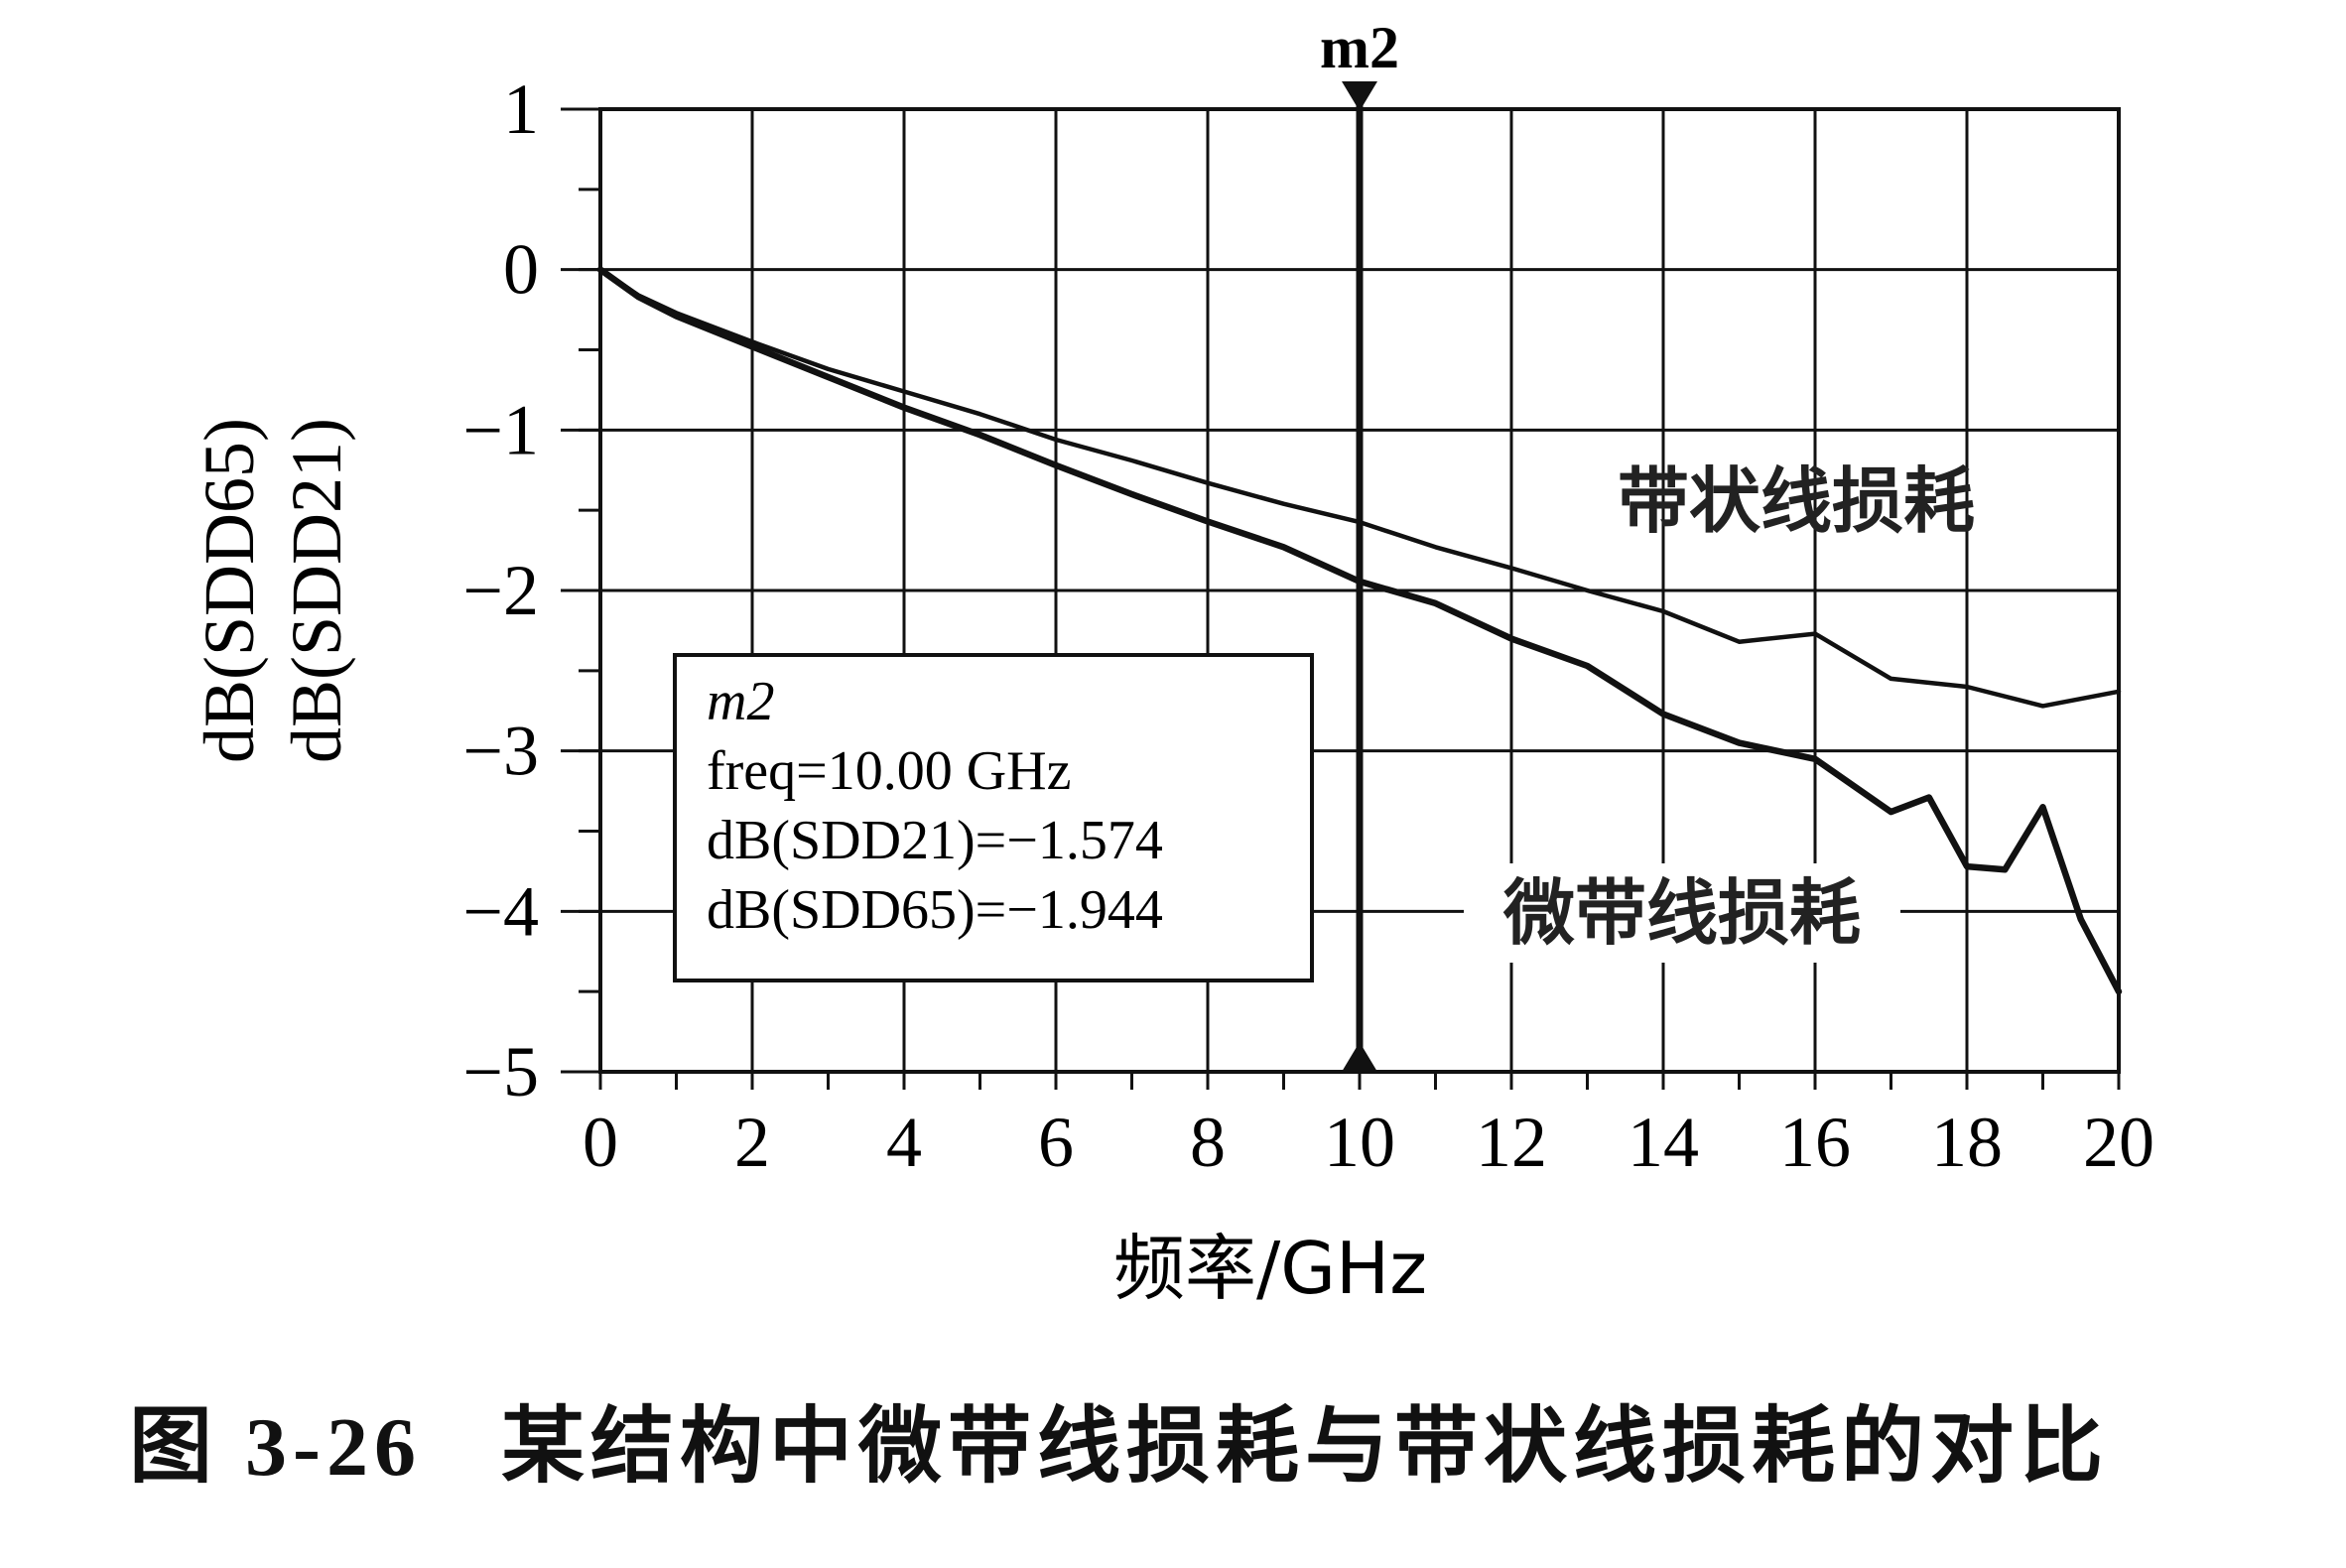 The width and height of the screenshot is (2346, 1568). I want to click on marker-layer: m2, so click(1359, 543).